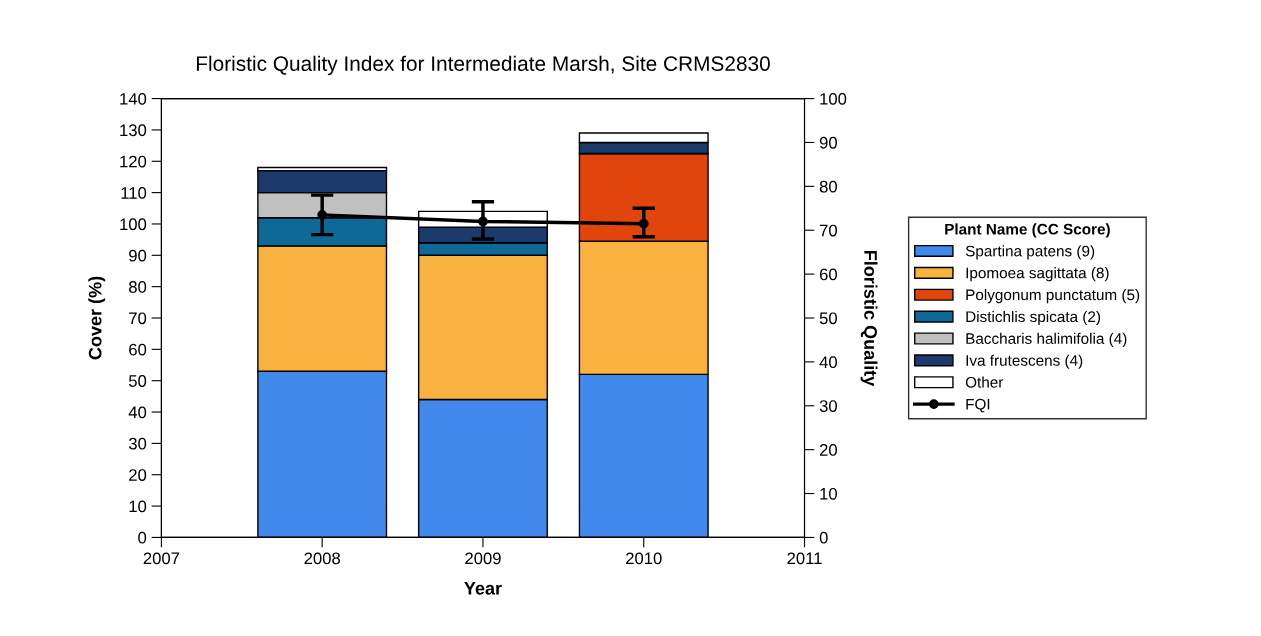 This screenshot has height=636, width=1261. What do you see at coordinates (134, 193) in the screenshot?
I see `y-tick-label: 110` at bounding box center [134, 193].